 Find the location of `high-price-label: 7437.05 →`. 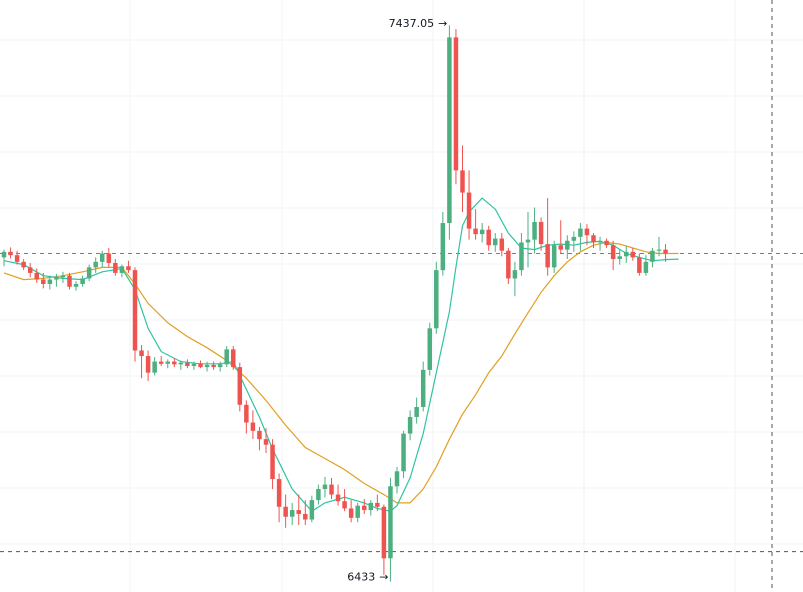

high-price-label: 7437.05 → is located at coordinates (418, 23).